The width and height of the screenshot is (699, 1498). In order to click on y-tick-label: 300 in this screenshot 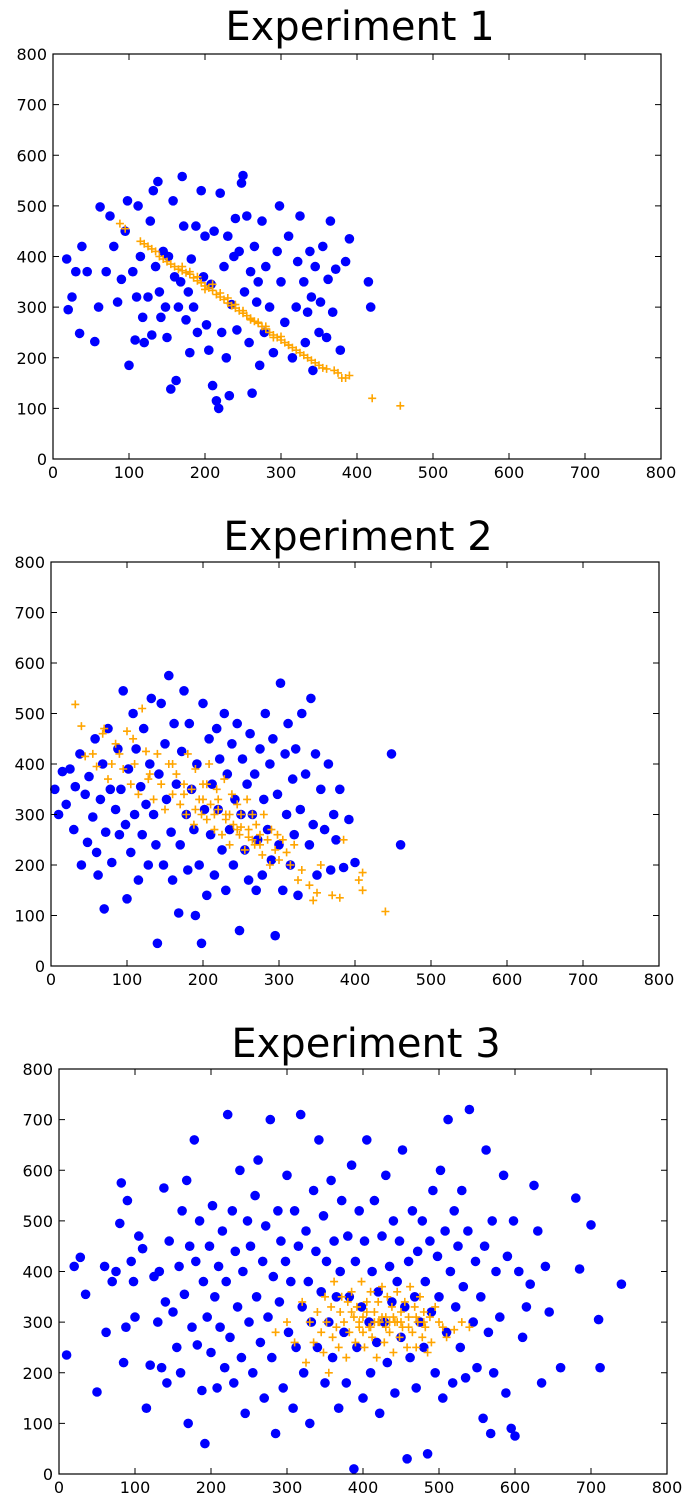, I will do `click(37, 1322)`.